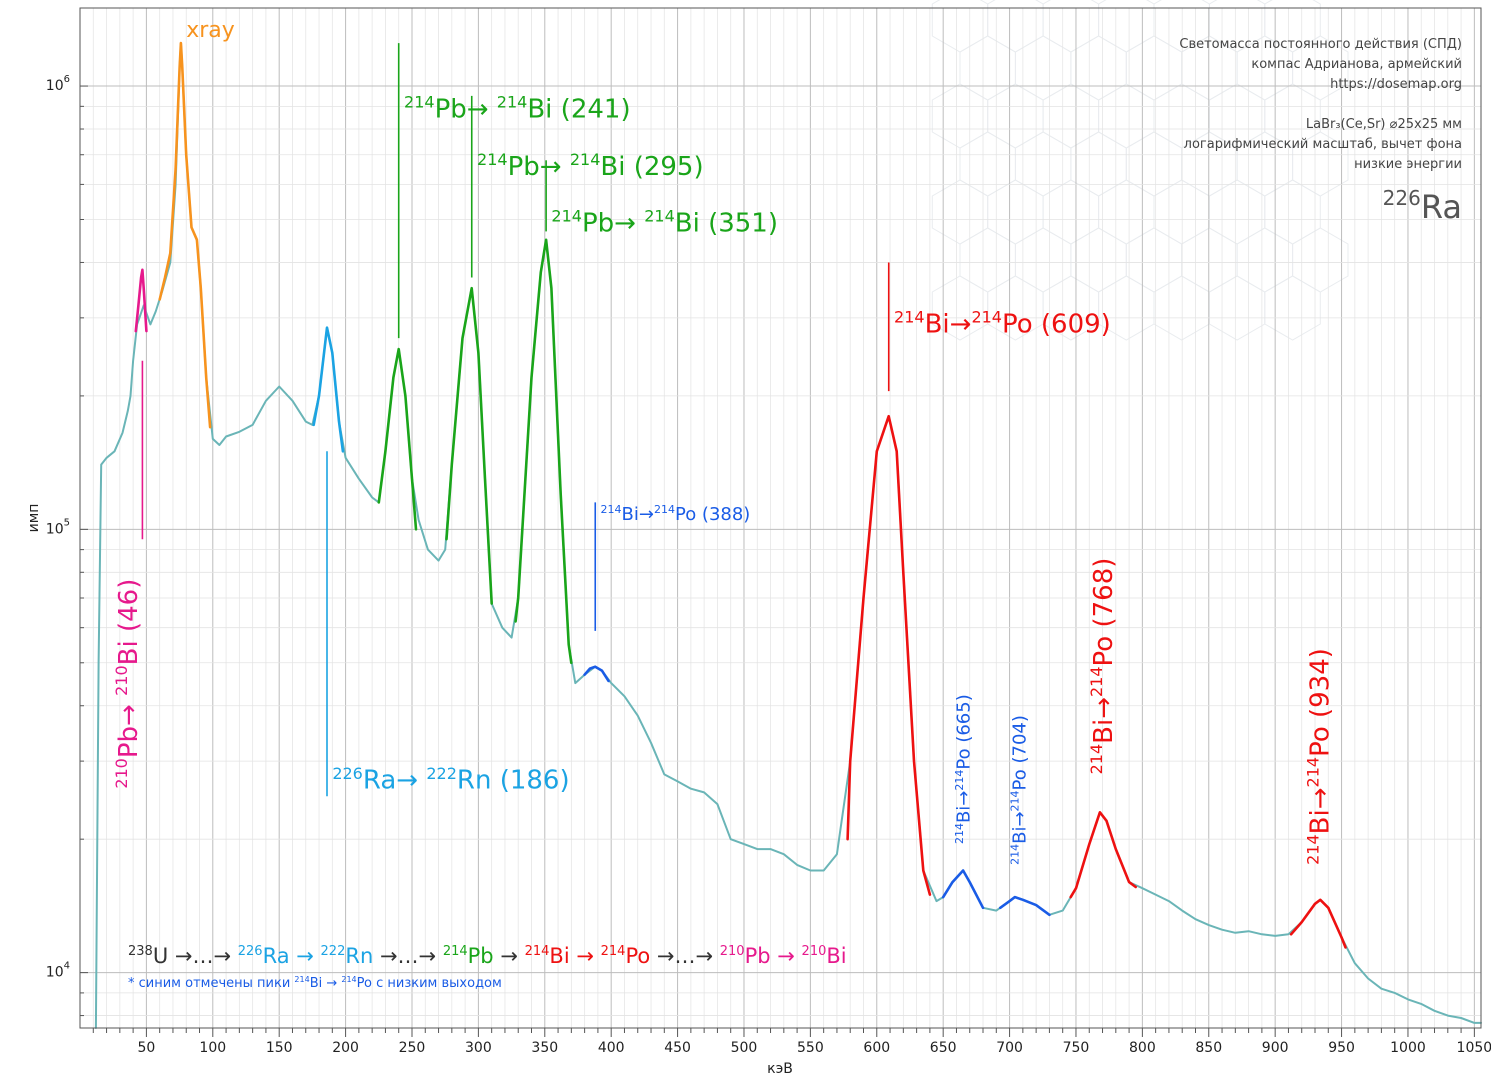  Describe the element at coordinates (129, 622) in the screenshot. I see `text-part: Bi (46)` at that location.